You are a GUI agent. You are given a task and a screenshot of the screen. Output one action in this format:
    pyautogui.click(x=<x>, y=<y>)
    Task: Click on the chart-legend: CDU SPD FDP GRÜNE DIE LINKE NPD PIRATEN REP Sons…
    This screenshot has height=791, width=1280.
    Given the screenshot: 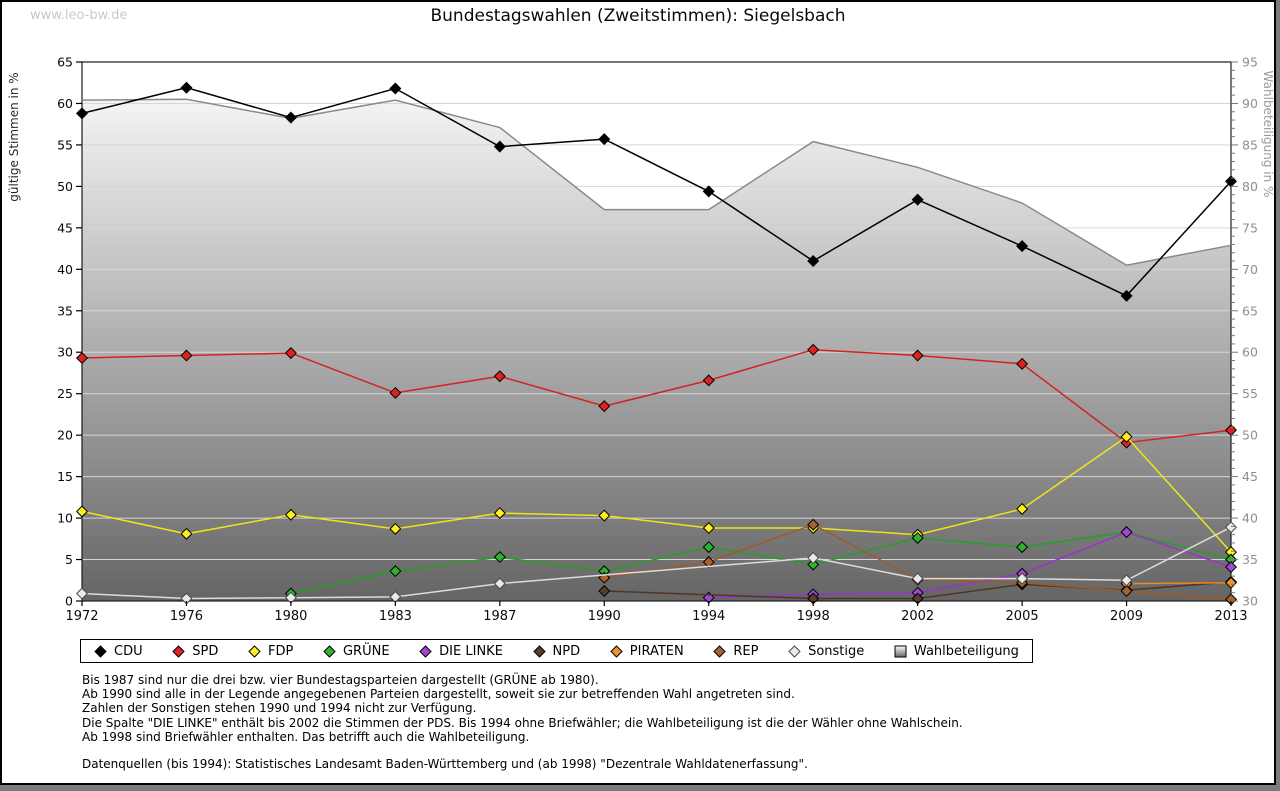 What is the action you would take?
    pyautogui.click(x=556, y=651)
    